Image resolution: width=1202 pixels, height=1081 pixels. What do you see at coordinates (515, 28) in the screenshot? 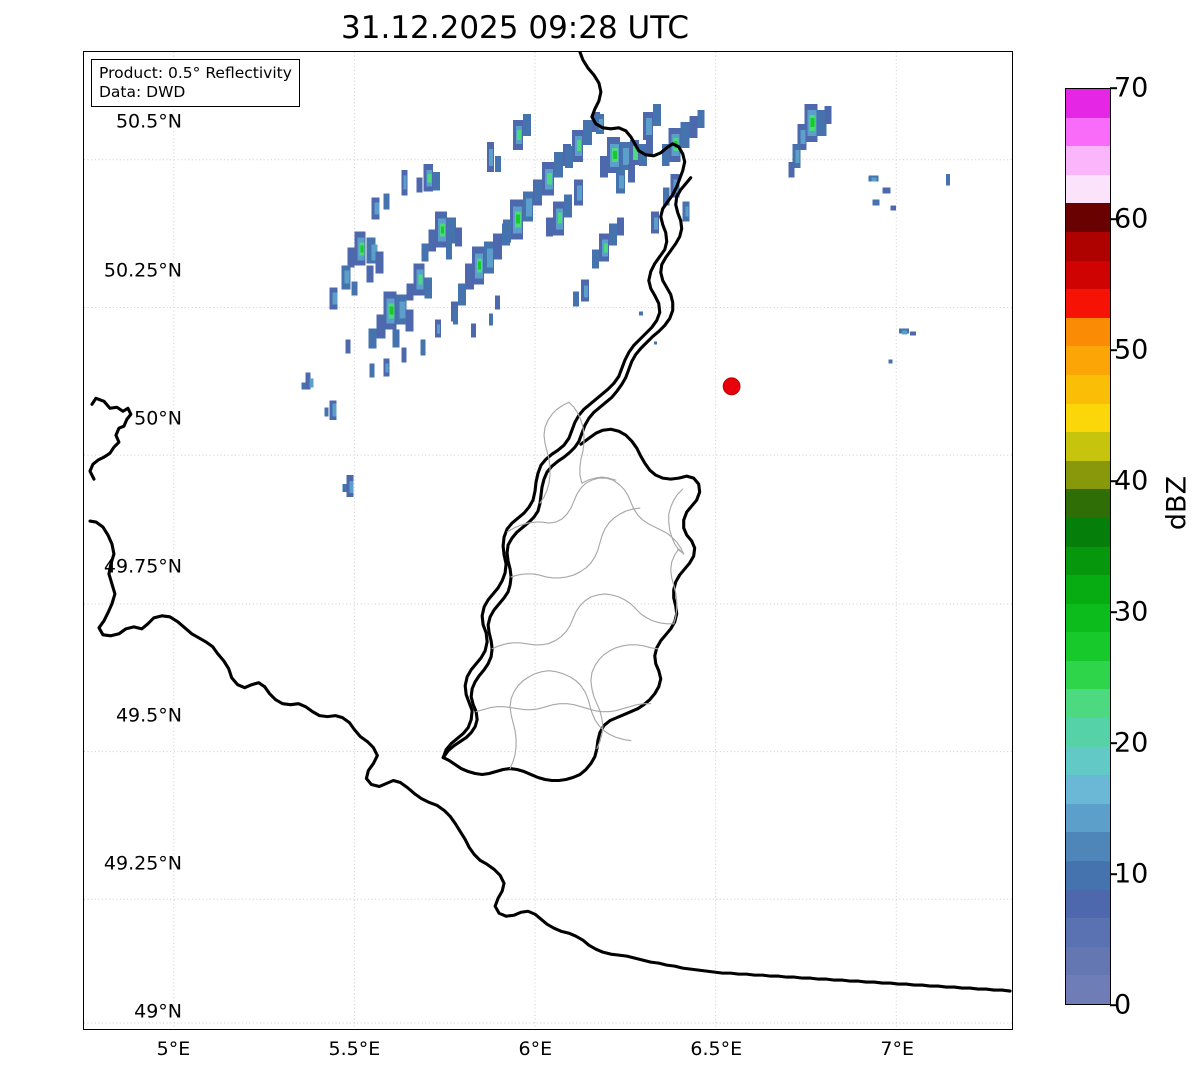
I see `page-title: 31.12.2025 09:28 UTC` at bounding box center [515, 28].